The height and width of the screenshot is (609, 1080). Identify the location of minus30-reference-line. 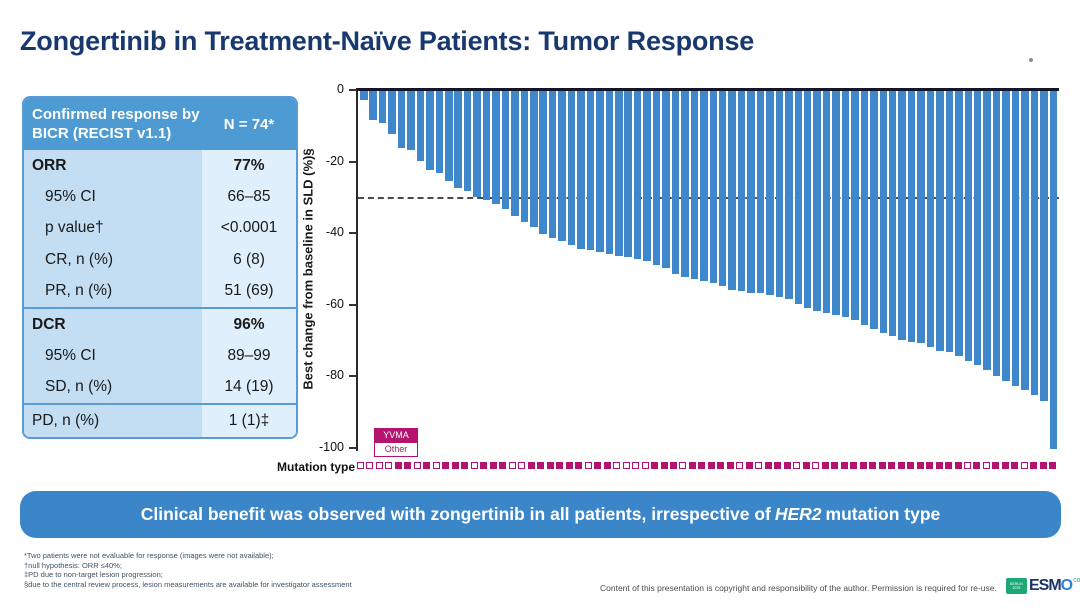
(708, 198).